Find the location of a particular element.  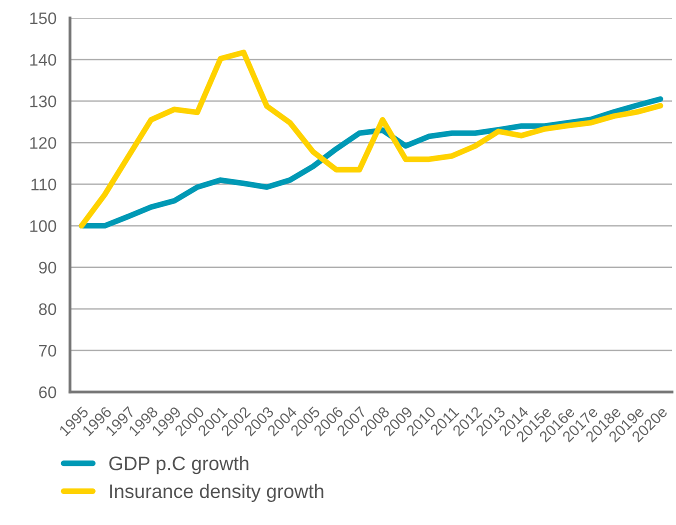

y-tick-label: 60 is located at coordinates (47, 392).